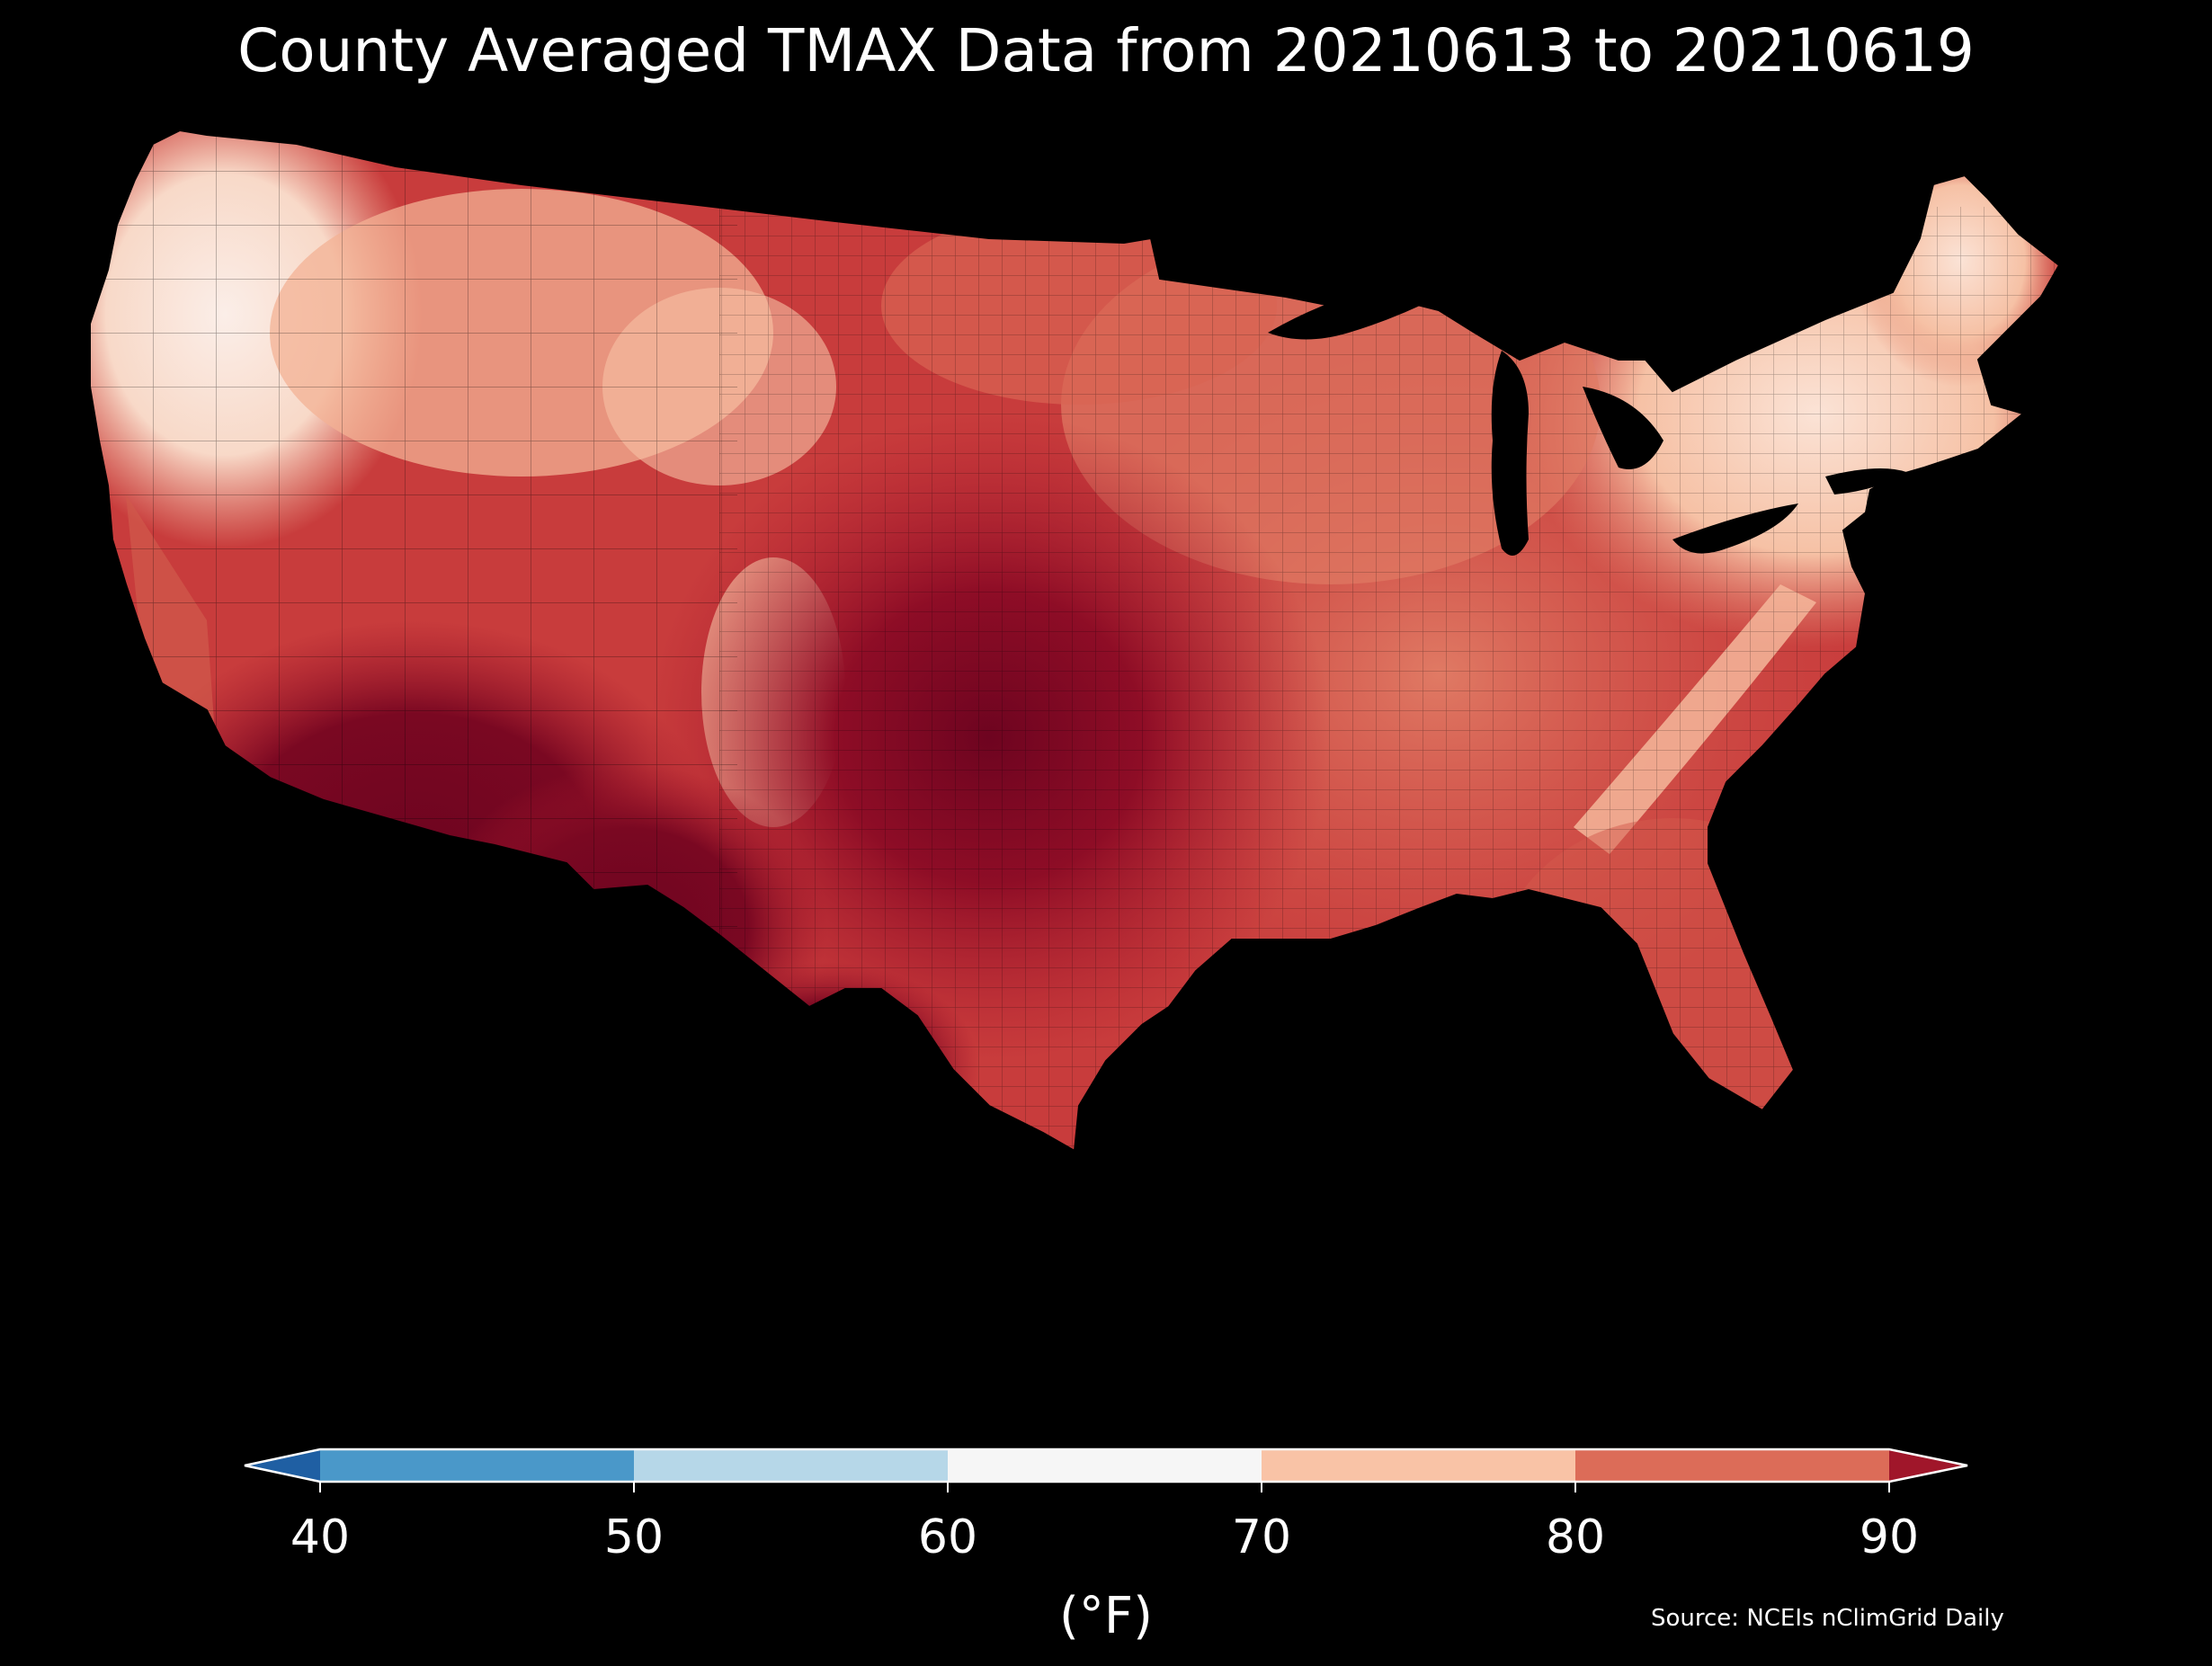  I want to click on colorbar-tick-90: 90, so click(1889, 1537).